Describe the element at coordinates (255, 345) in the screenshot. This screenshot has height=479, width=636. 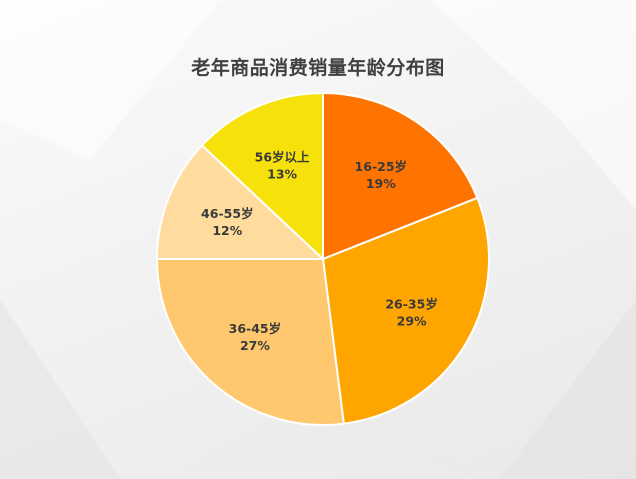
I see `slice-value-label: 27%` at that location.